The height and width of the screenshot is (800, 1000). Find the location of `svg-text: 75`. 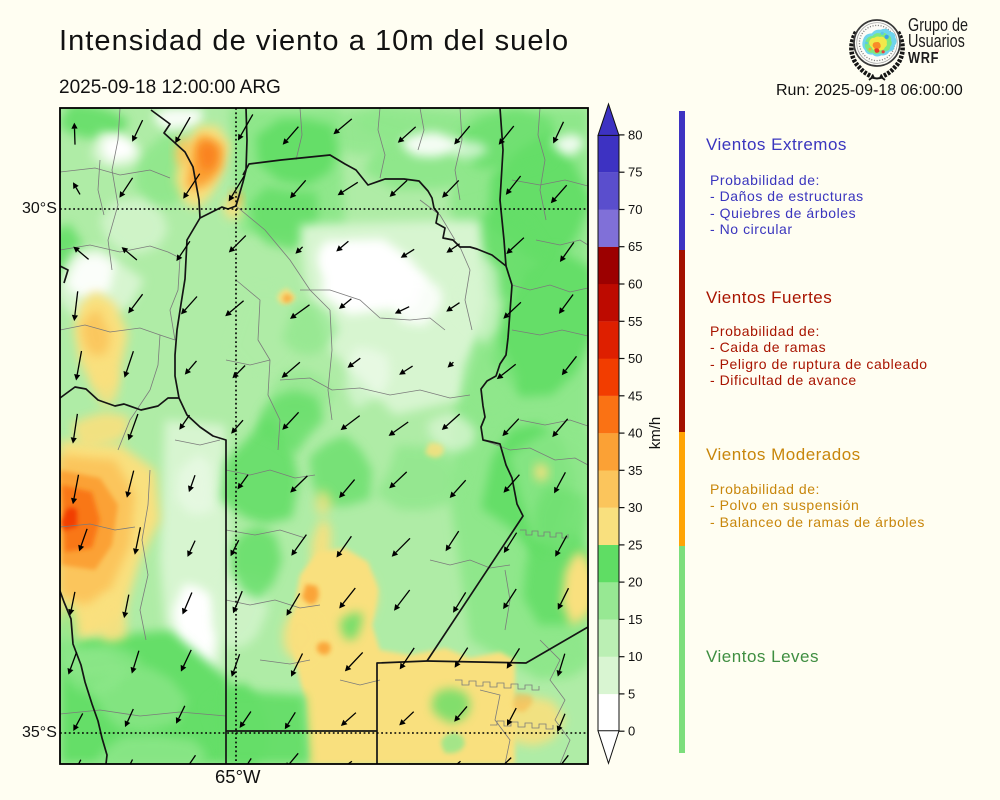

svg-text: 75 is located at coordinates (635, 172).